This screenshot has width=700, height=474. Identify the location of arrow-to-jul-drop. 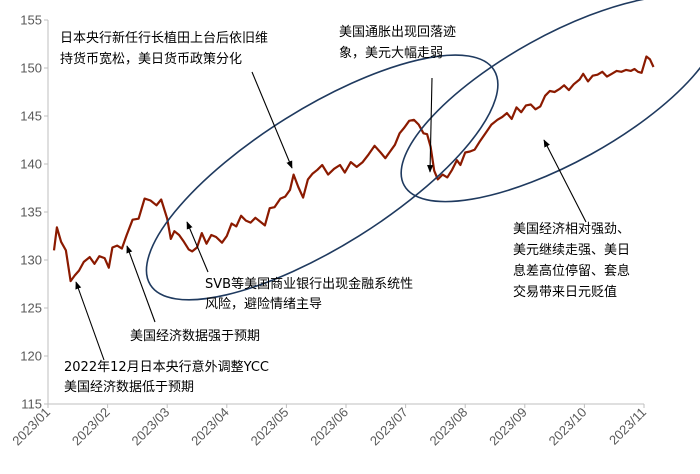
(430, 125).